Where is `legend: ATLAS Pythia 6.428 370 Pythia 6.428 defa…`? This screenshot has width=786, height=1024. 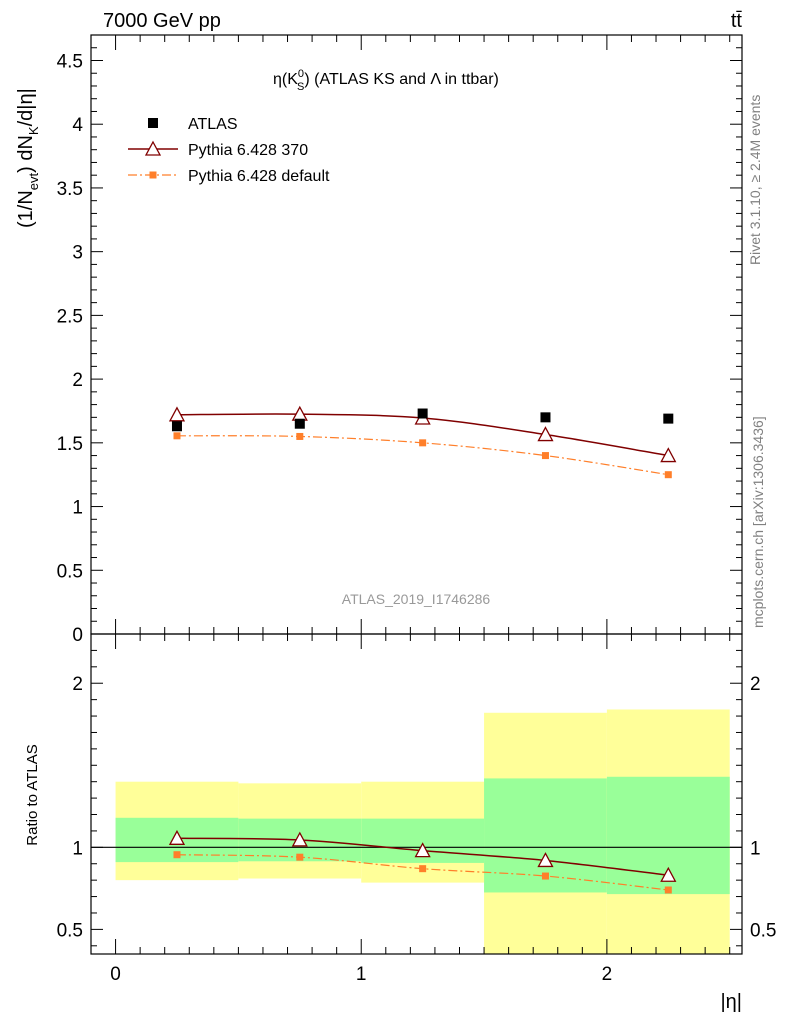
legend: ATLAS Pythia 6.428 370 Pythia 6.428 defa… is located at coordinates (229, 150).